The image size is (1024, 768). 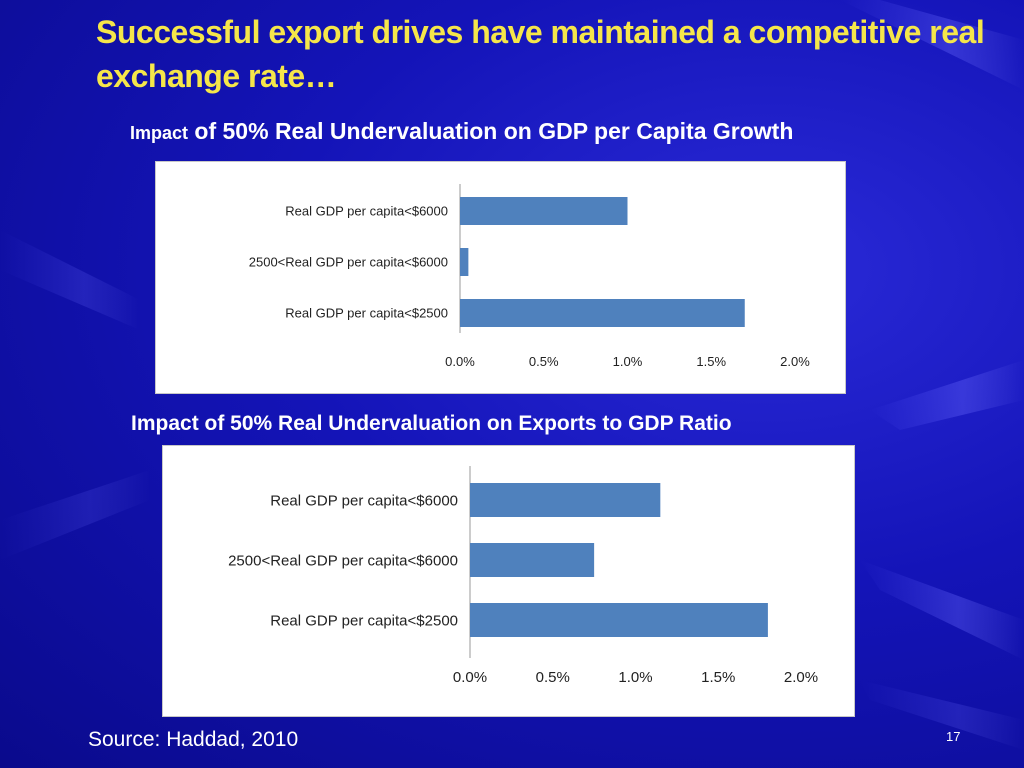 What do you see at coordinates (364, 500) in the screenshot?
I see `chart2-category-label-1: Real GDP per capita<$6000` at bounding box center [364, 500].